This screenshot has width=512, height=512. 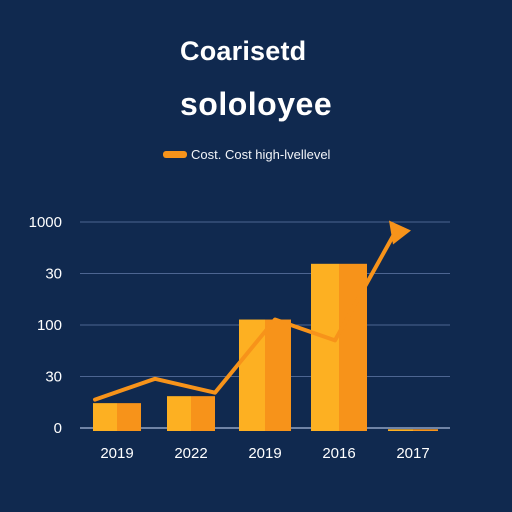 What do you see at coordinates (412, 453) in the screenshot?
I see `x-tick-label: 2017` at bounding box center [412, 453].